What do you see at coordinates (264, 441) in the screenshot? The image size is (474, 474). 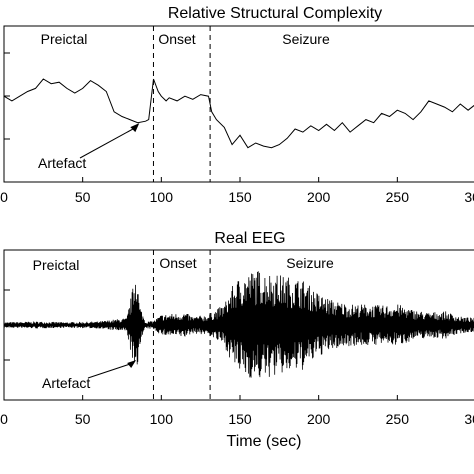 I see `x-axis-label: Time (sec)` at bounding box center [264, 441].